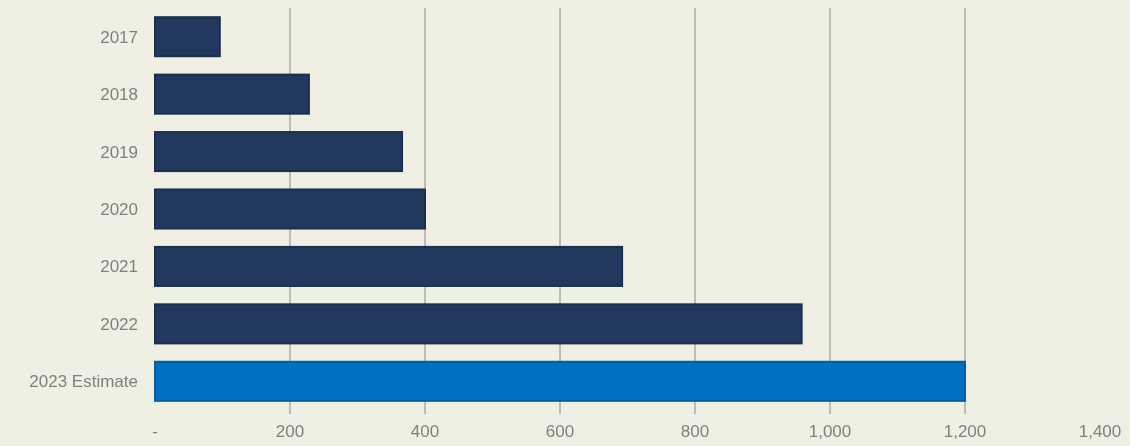 Image resolution: width=1130 pixels, height=446 pixels. I want to click on x-tick-label: 400, so click(425, 431).